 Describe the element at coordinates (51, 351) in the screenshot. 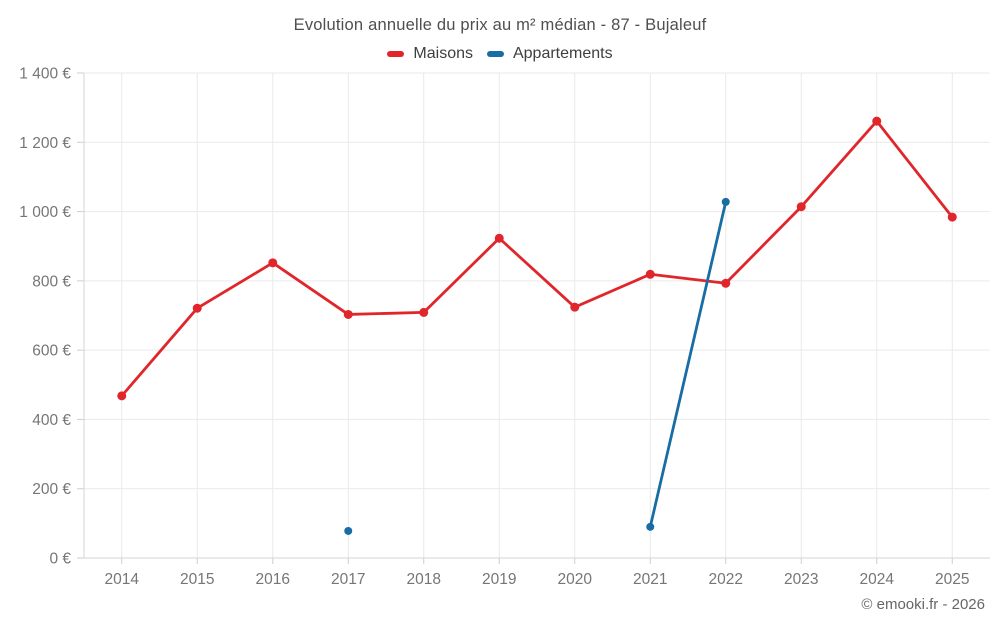

I see `y-axis-label: 600 €` at that location.